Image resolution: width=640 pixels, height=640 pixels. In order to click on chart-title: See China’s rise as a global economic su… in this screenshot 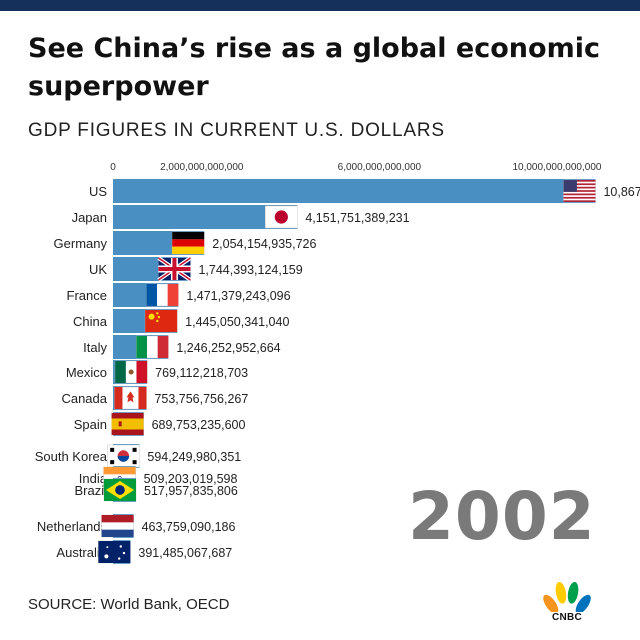, I will do `click(314, 67)`.